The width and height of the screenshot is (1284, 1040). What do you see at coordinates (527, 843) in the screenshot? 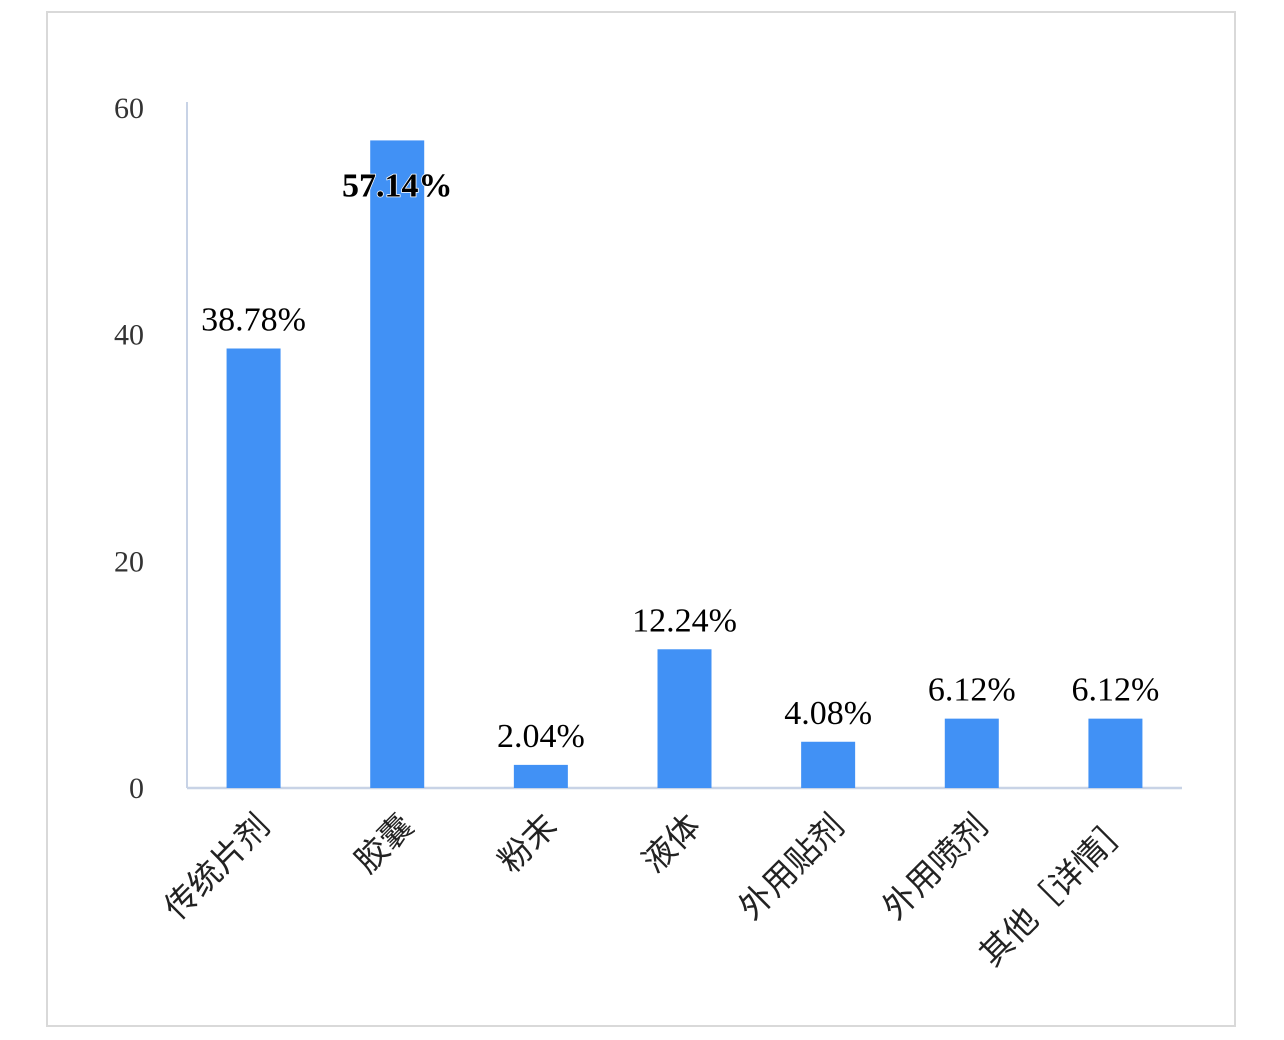
I see `category-label-2: 粉末` at bounding box center [527, 843].